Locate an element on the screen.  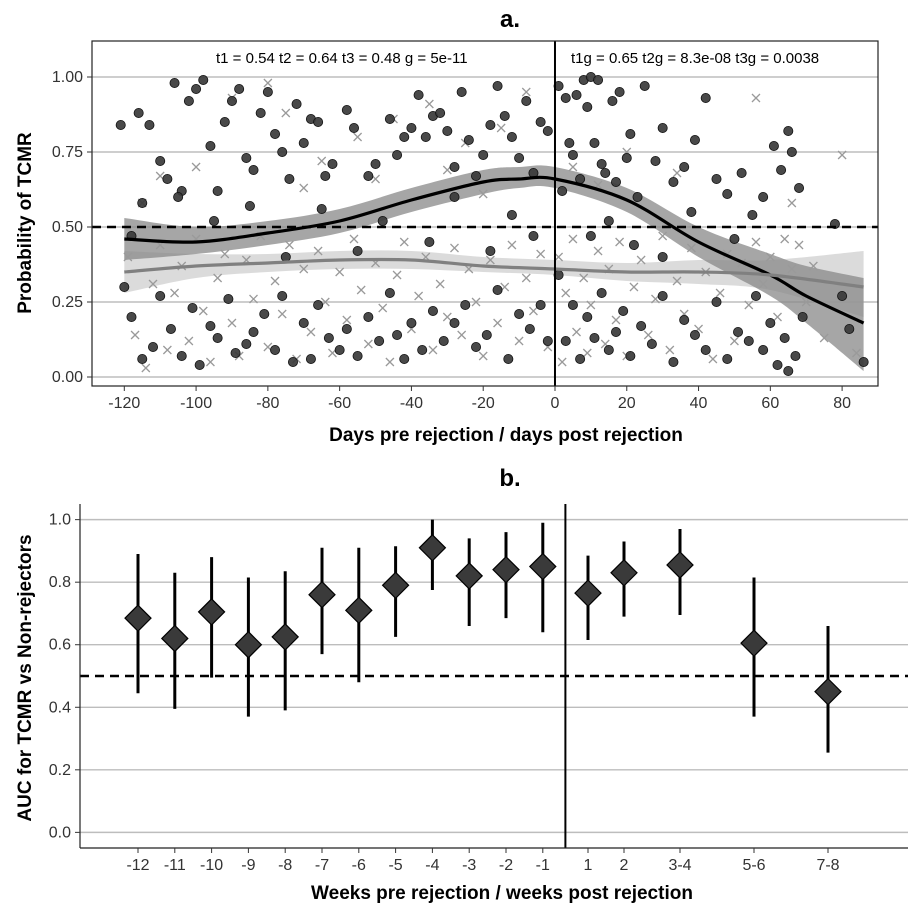
panel-b-y-tick-label: 1.0 is located at coordinates (60, 520).